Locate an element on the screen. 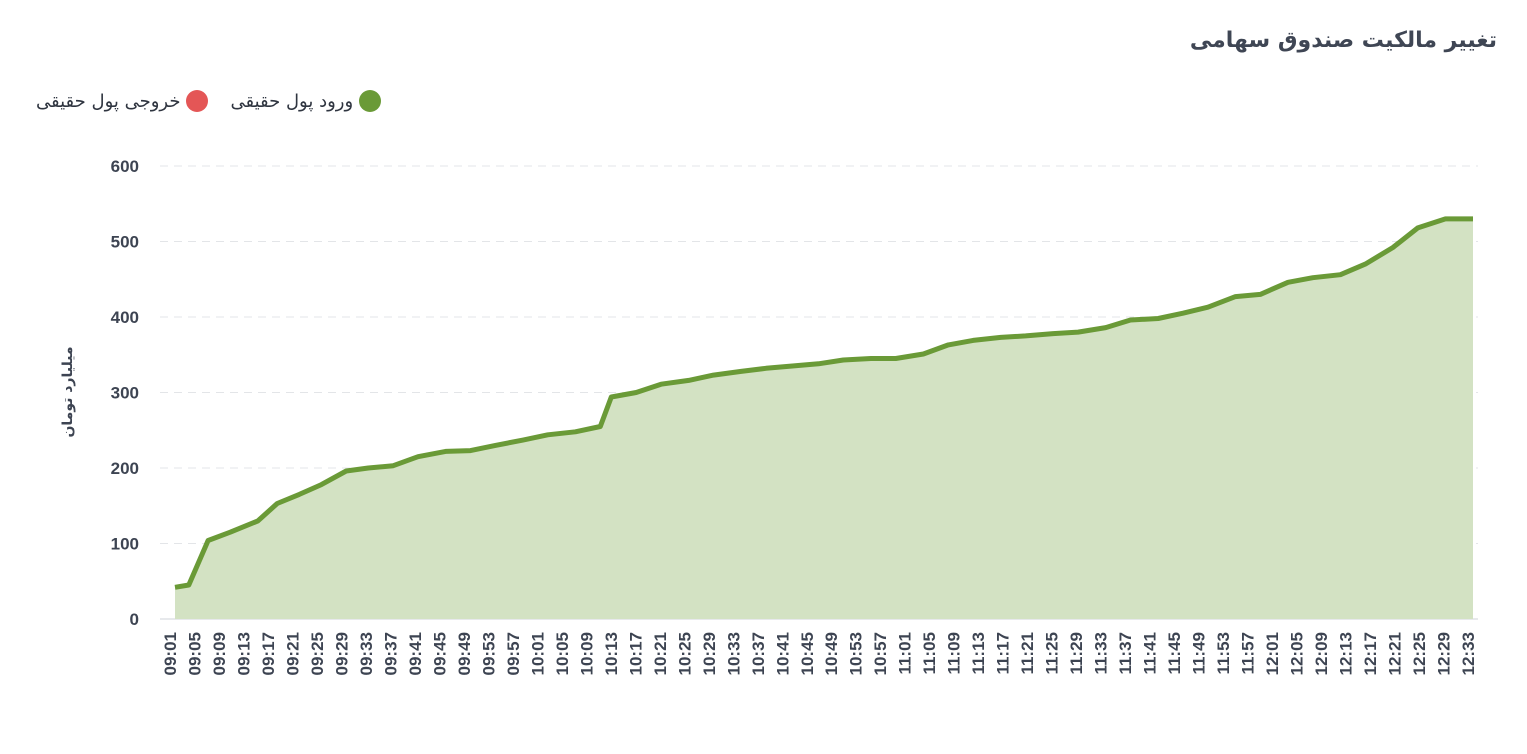 This screenshot has width=1527, height=754. x-tick-label: 09:01 is located at coordinates (170, 653).